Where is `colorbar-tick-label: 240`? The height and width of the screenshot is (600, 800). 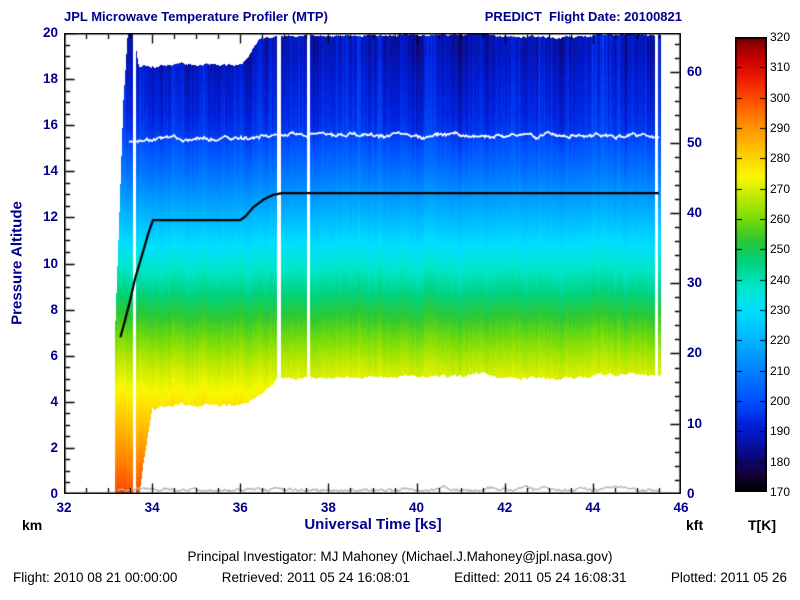
colorbar-tick-label: 240 is located at coordinates (780, 279).